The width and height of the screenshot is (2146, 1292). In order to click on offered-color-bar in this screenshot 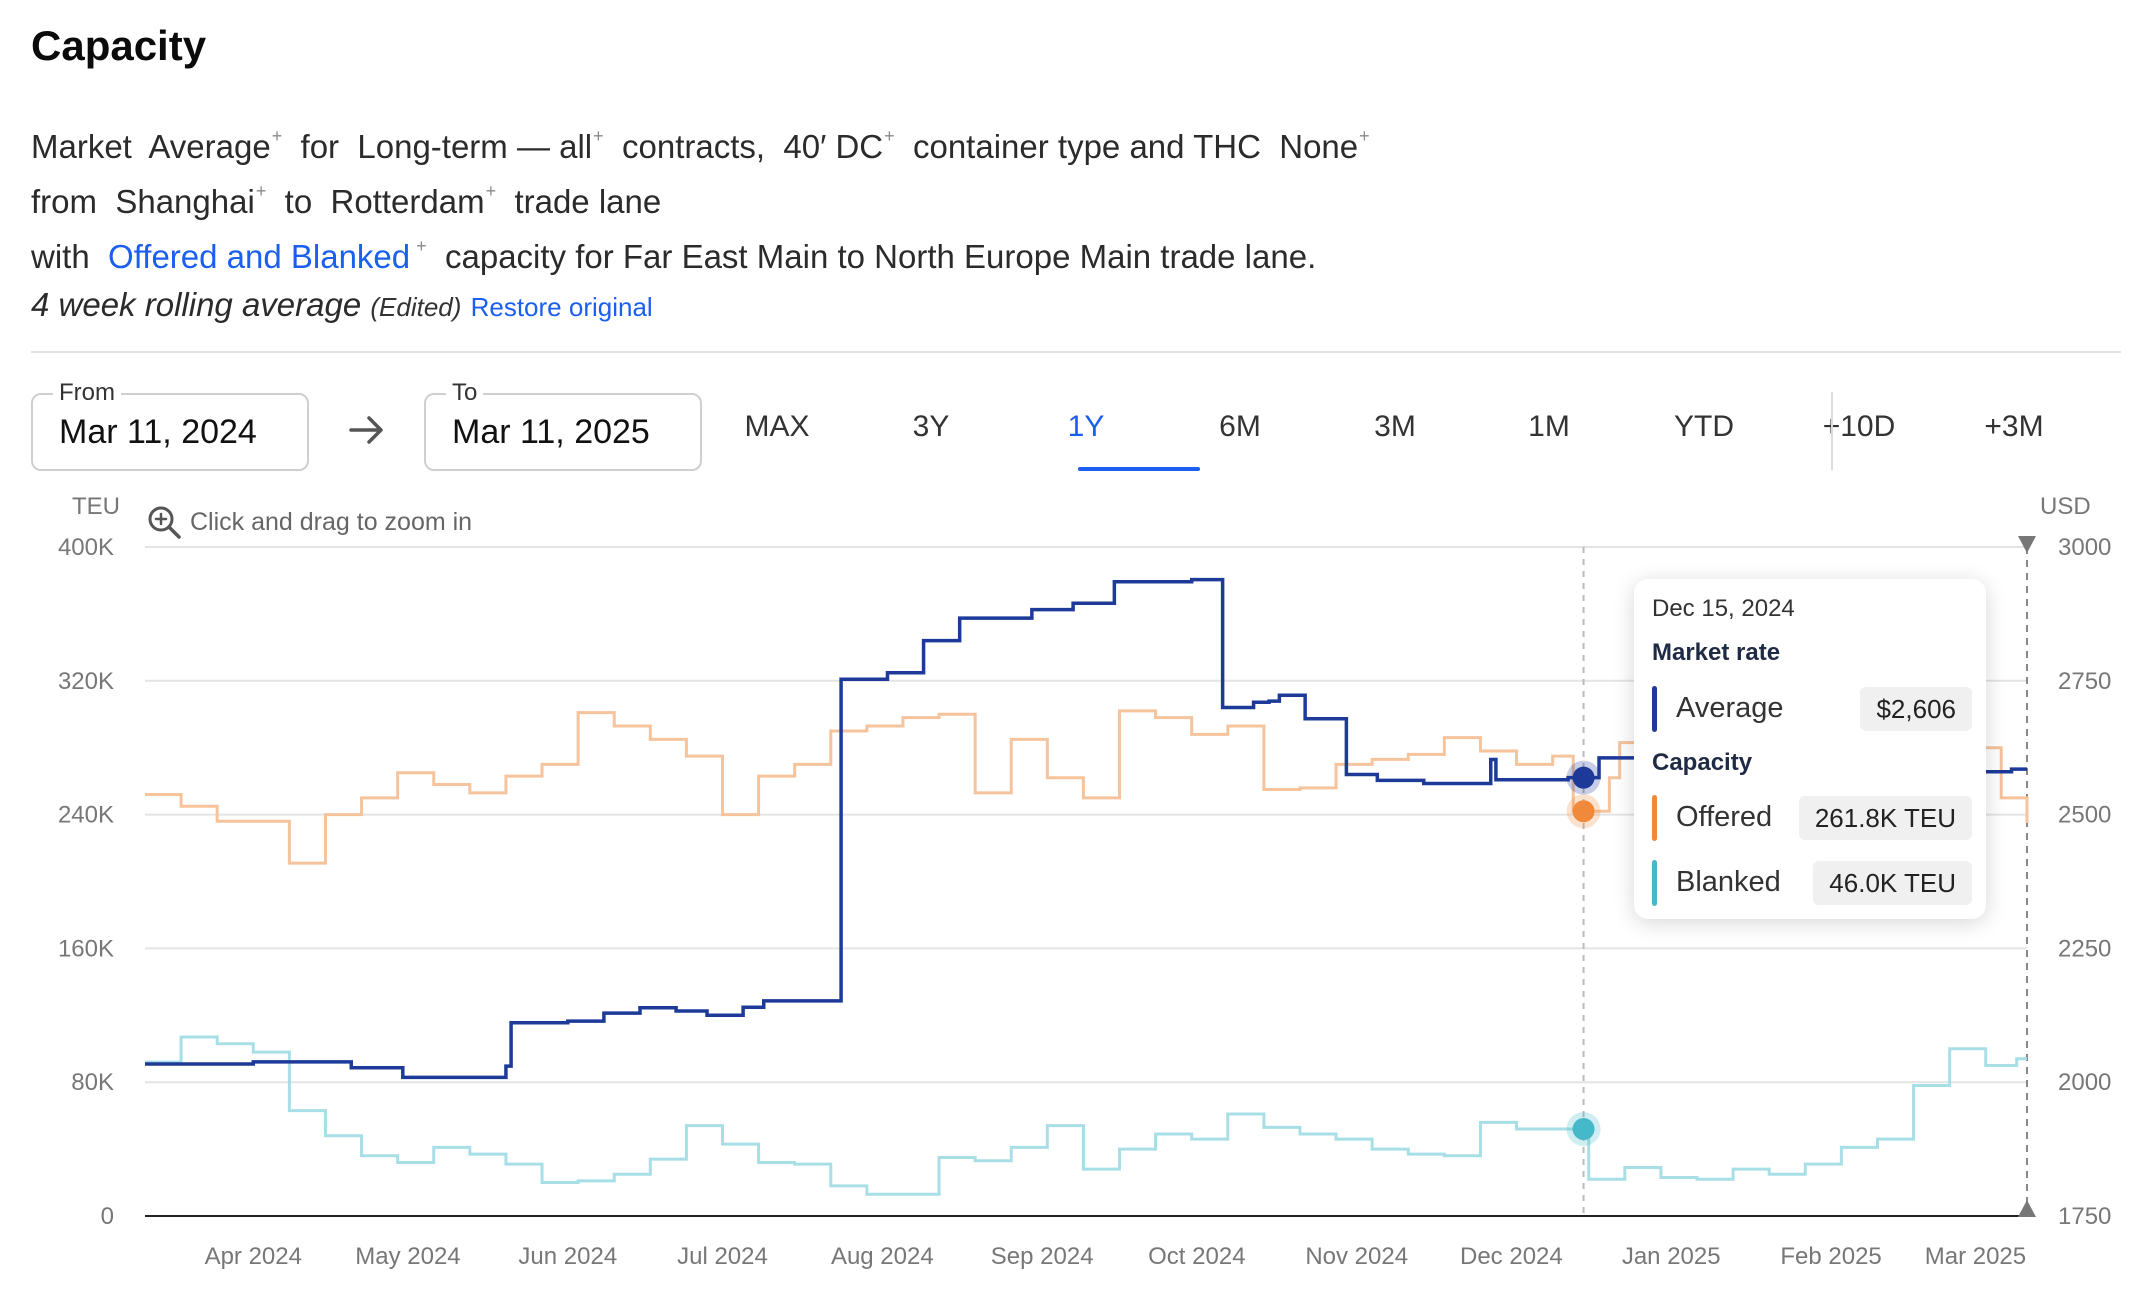, I will do `click(1654, 818)`.